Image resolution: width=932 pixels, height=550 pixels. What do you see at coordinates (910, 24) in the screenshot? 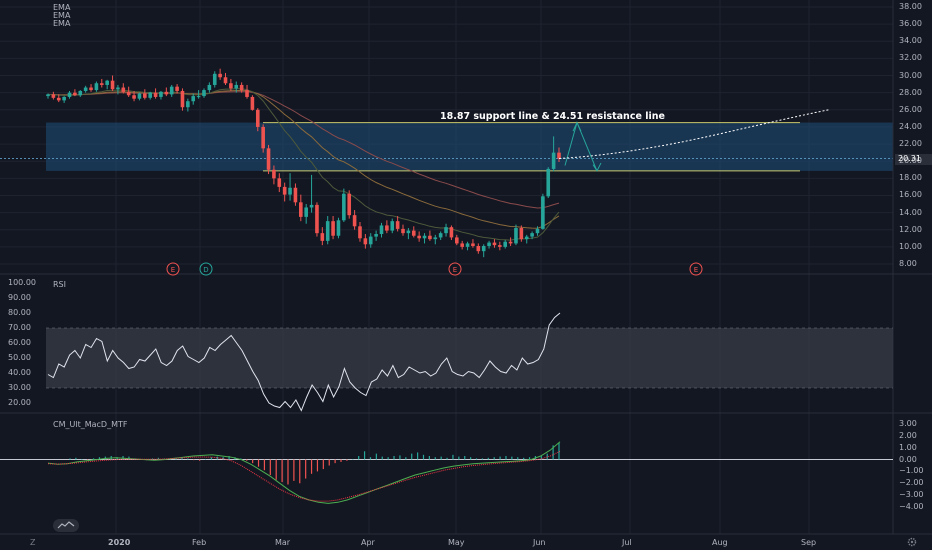
I see `price-tick: 36.00` at bounding box center [910, 24].